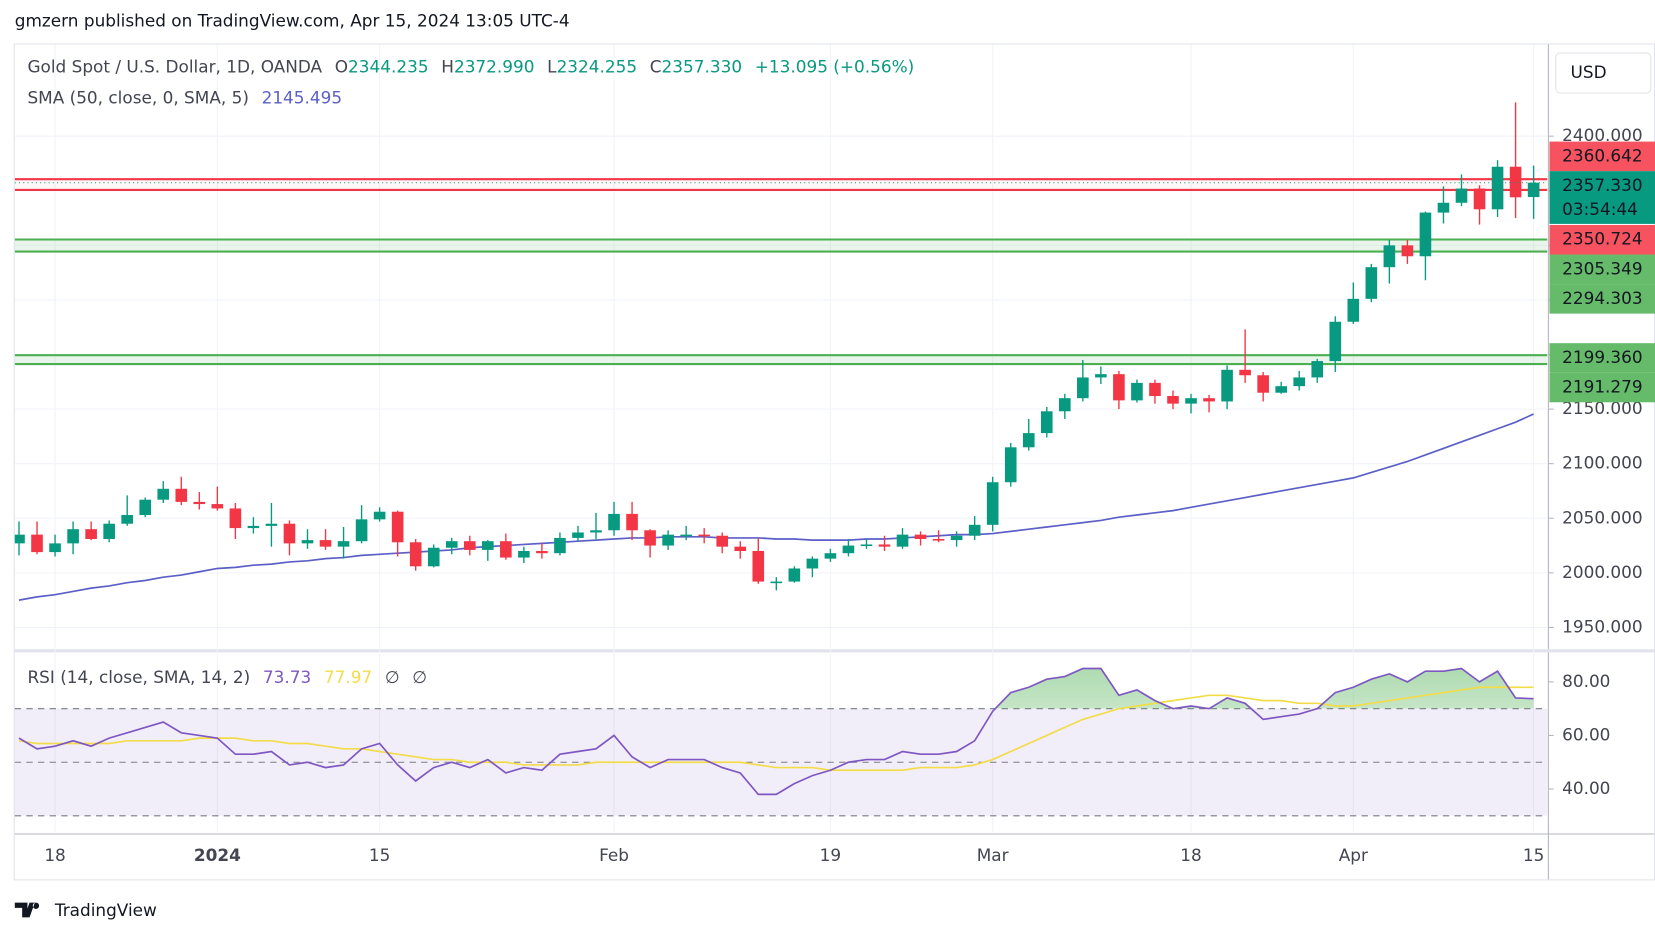 The width and height of the screenshot is (1655, 927). I want to click on ohlc-key: H, so click(447, 67).